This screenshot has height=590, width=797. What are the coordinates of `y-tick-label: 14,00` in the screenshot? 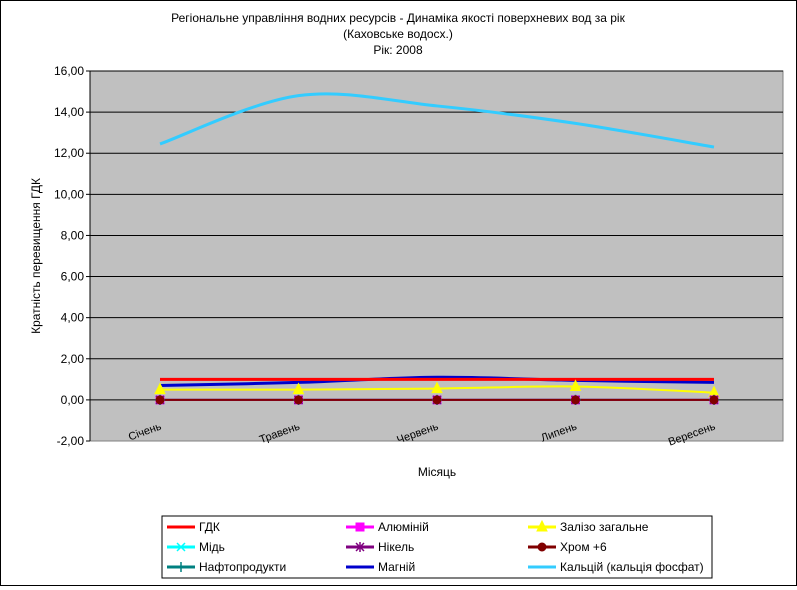 It's located at (69, 112).